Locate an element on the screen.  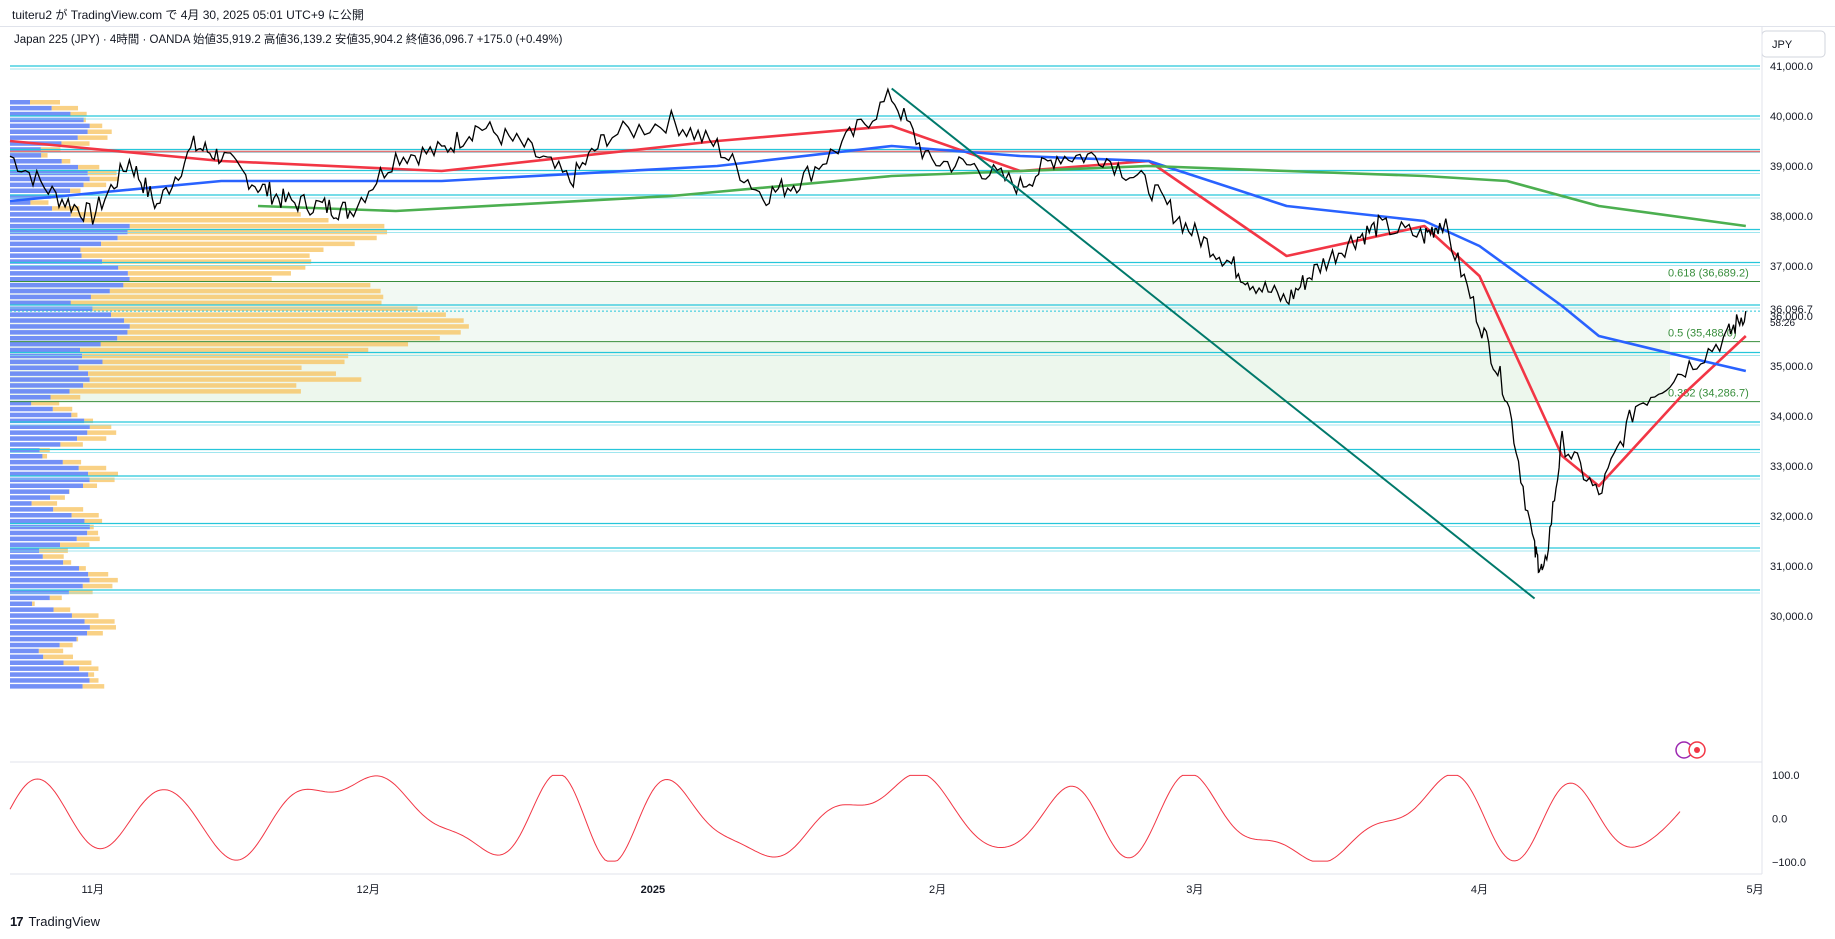
time-tick-label: 3月 is located at coordinates (1194, 890).